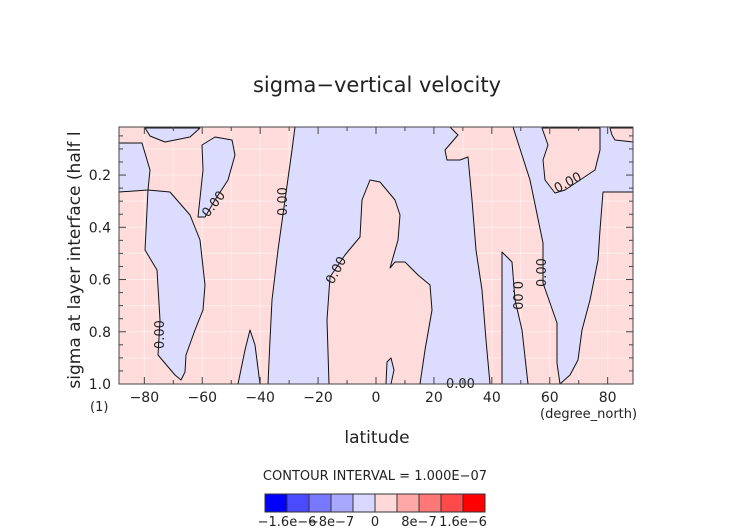  I want to click on contour-interval-label: CONTOUR INTERVAL = 1.000E−07, so click(375, 476).